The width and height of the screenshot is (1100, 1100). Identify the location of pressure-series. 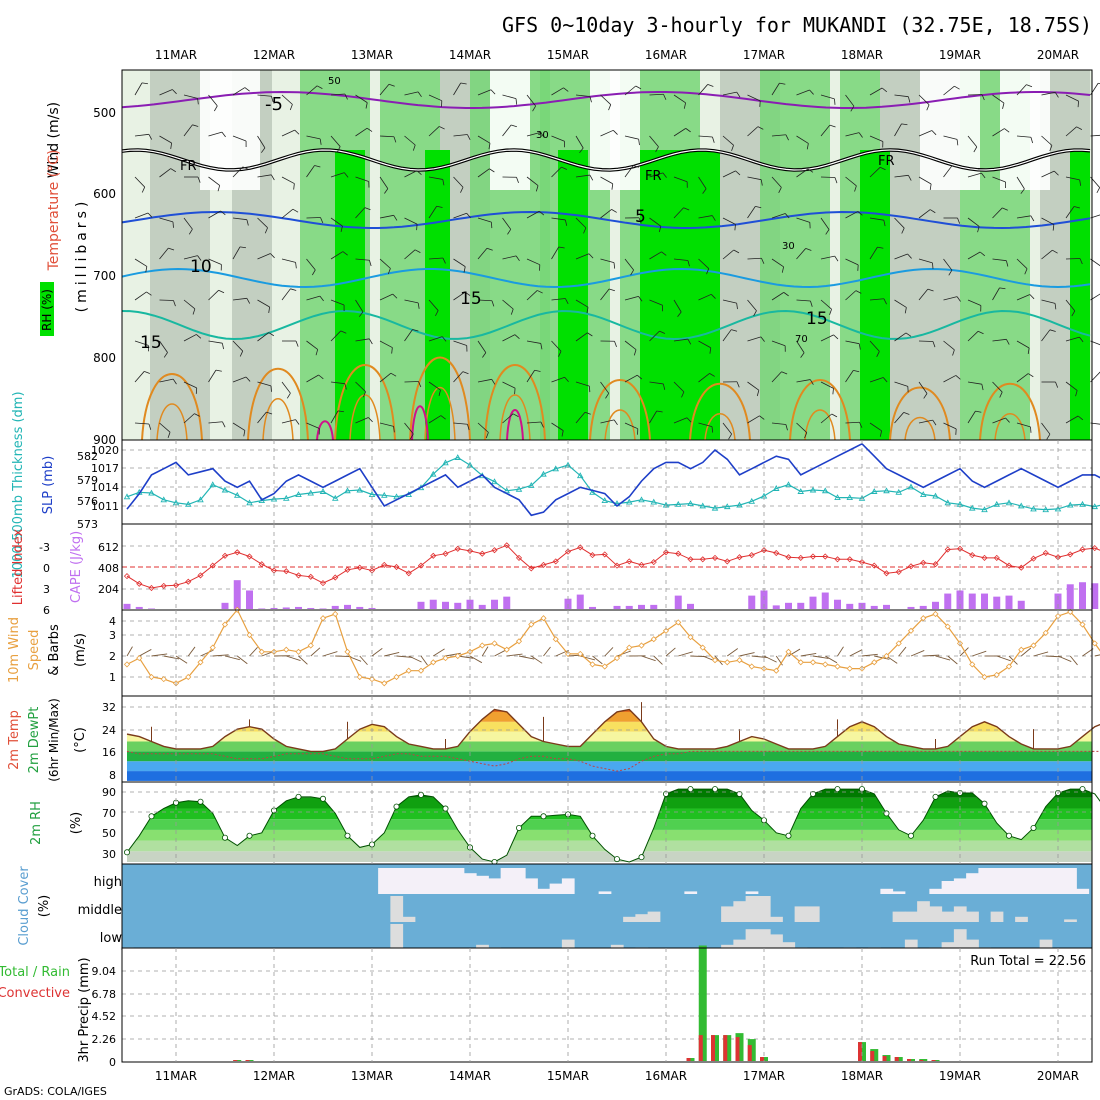
(611, 479).